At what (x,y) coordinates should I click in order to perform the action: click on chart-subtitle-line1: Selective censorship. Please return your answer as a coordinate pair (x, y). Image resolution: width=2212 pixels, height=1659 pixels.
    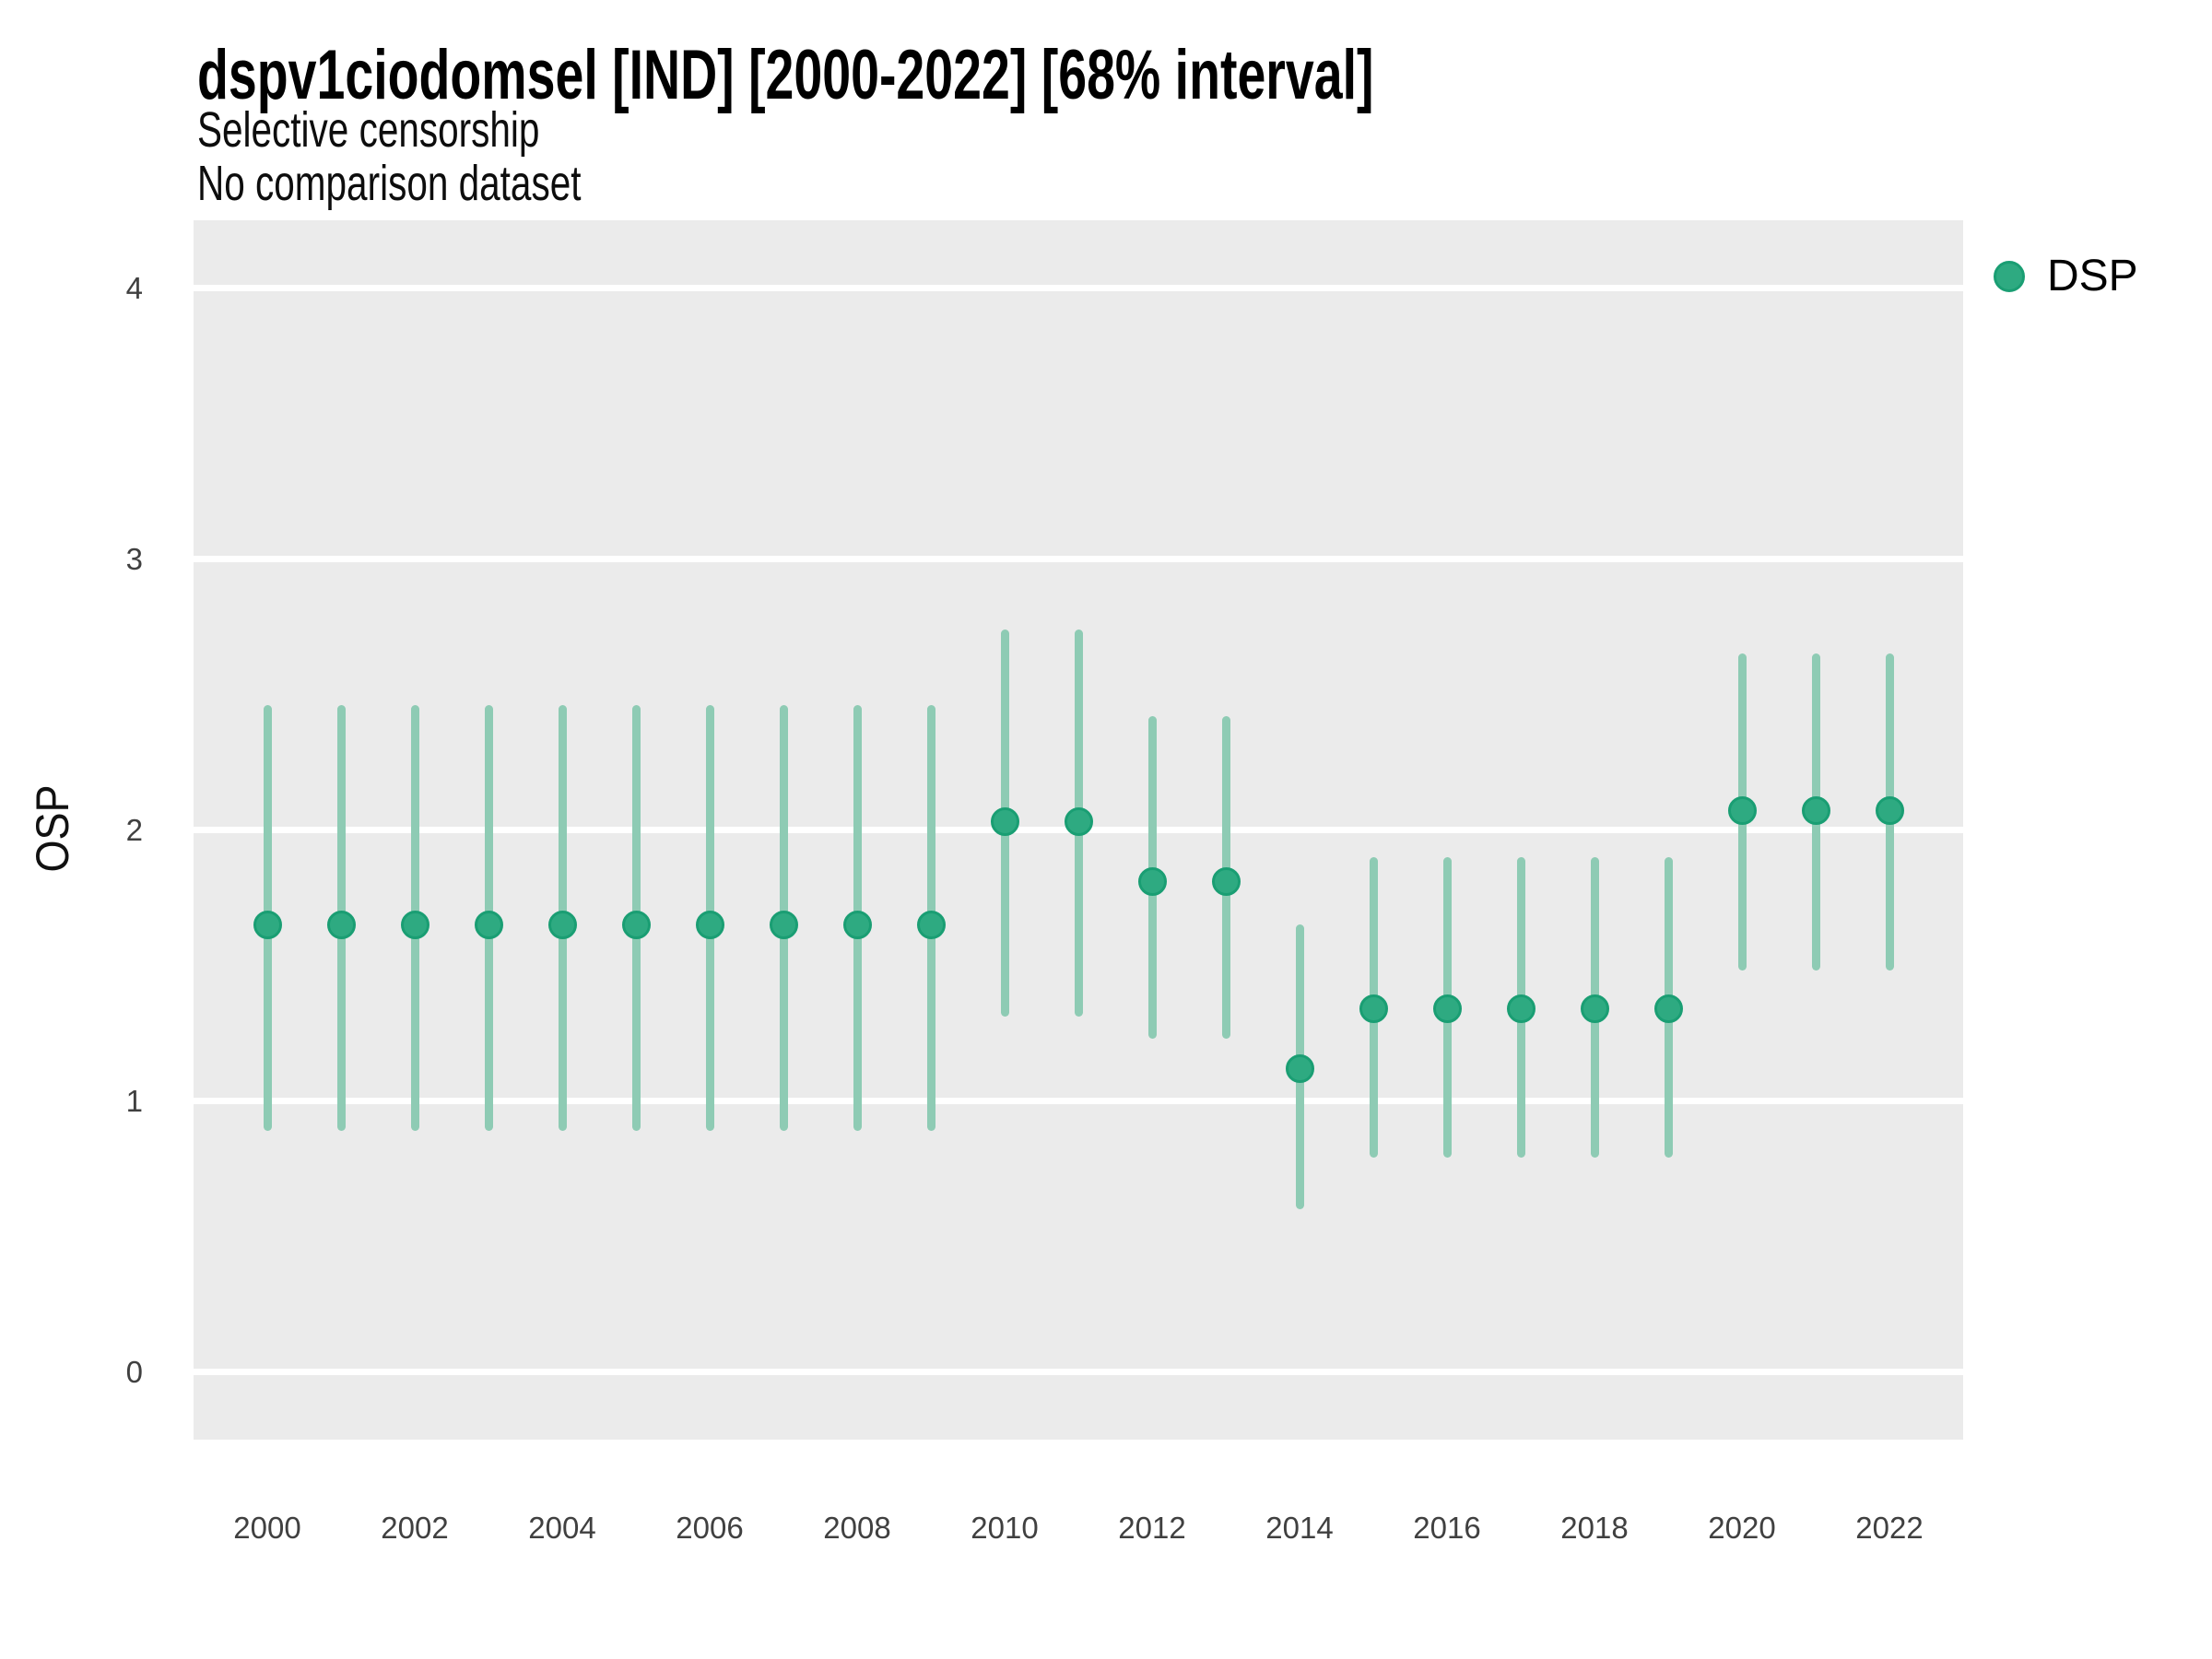
    Looking at the image, I should click on (368, 130).